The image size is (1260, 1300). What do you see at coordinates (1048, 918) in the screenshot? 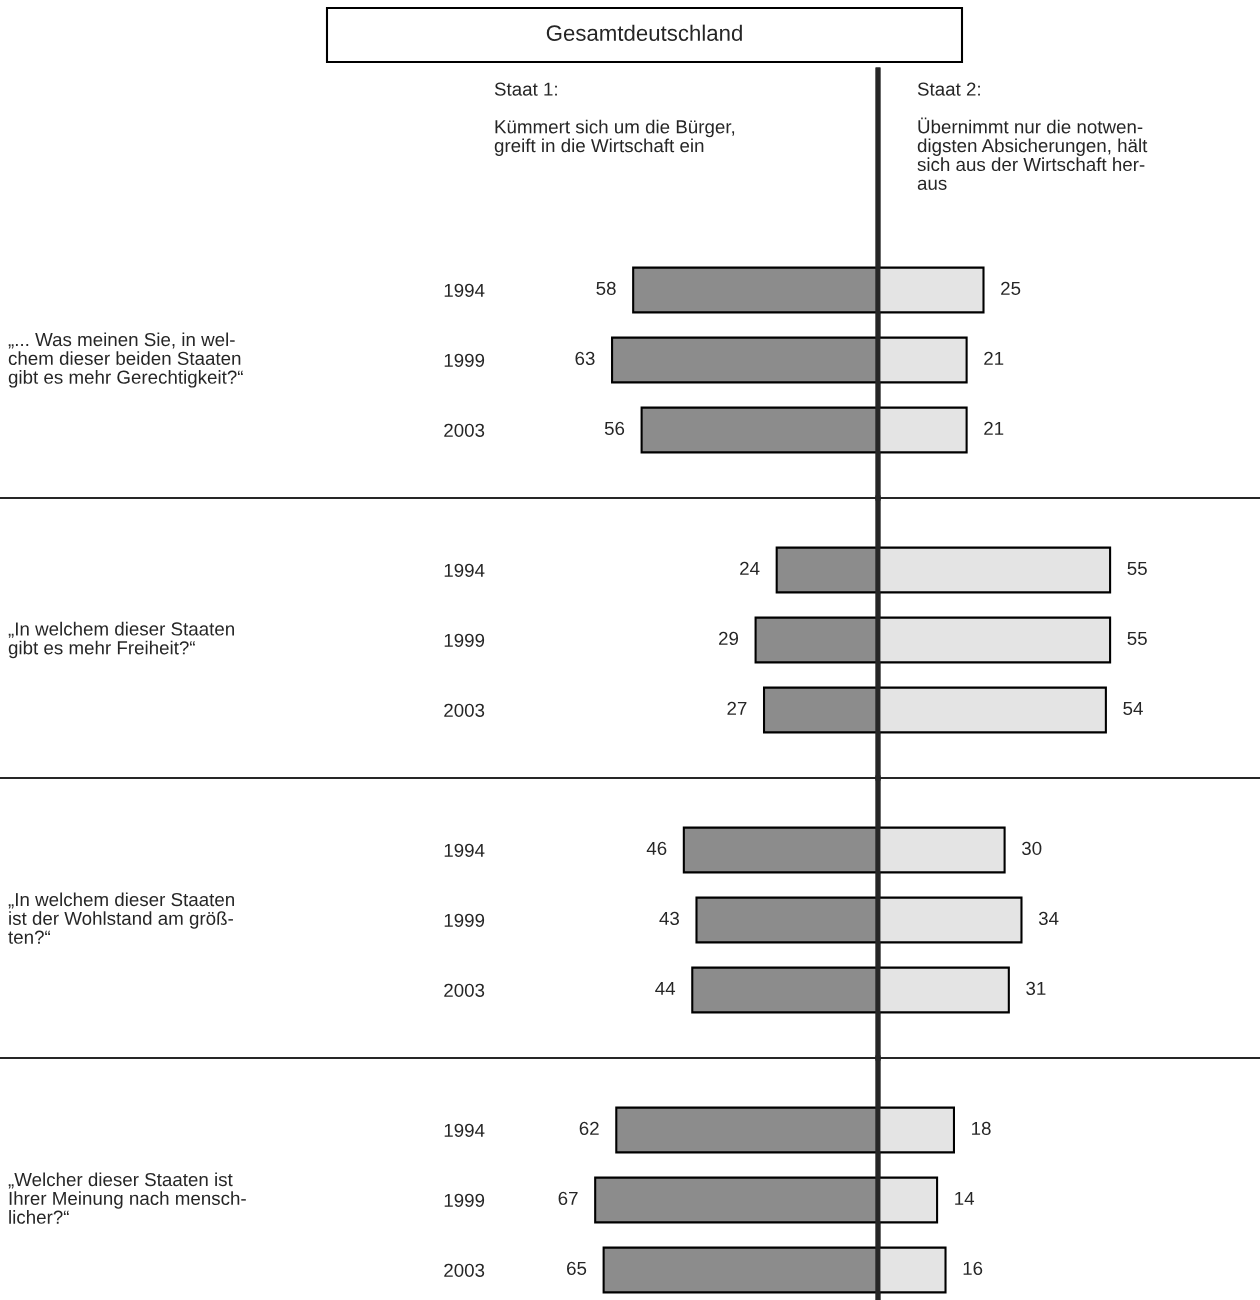
I see `data-label: 34` at bounding box center [1048, 918].